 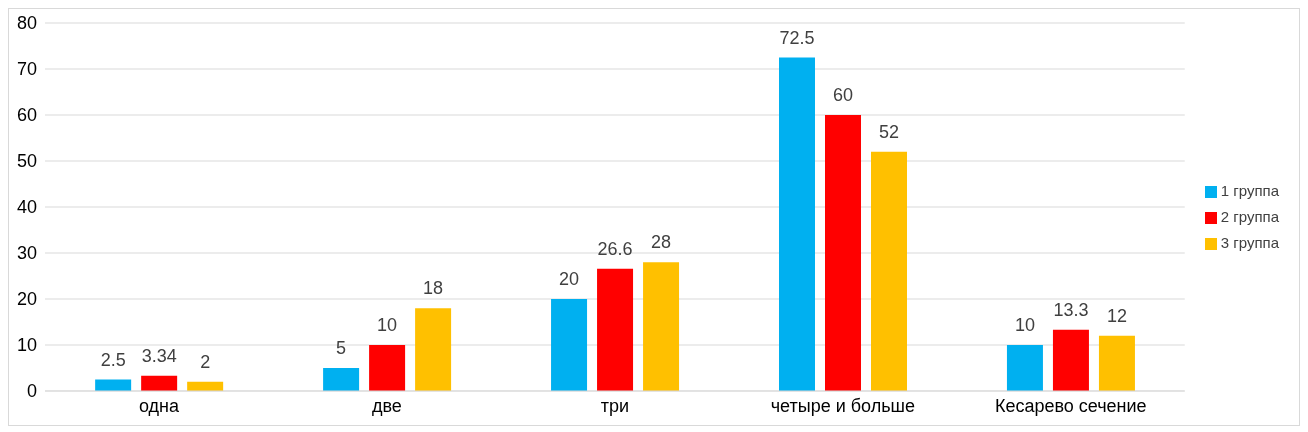 What do you see at coordinates (31, 391) in the screenshot?
I see `y-tick-label: 0` at bounding box center [31, 391].